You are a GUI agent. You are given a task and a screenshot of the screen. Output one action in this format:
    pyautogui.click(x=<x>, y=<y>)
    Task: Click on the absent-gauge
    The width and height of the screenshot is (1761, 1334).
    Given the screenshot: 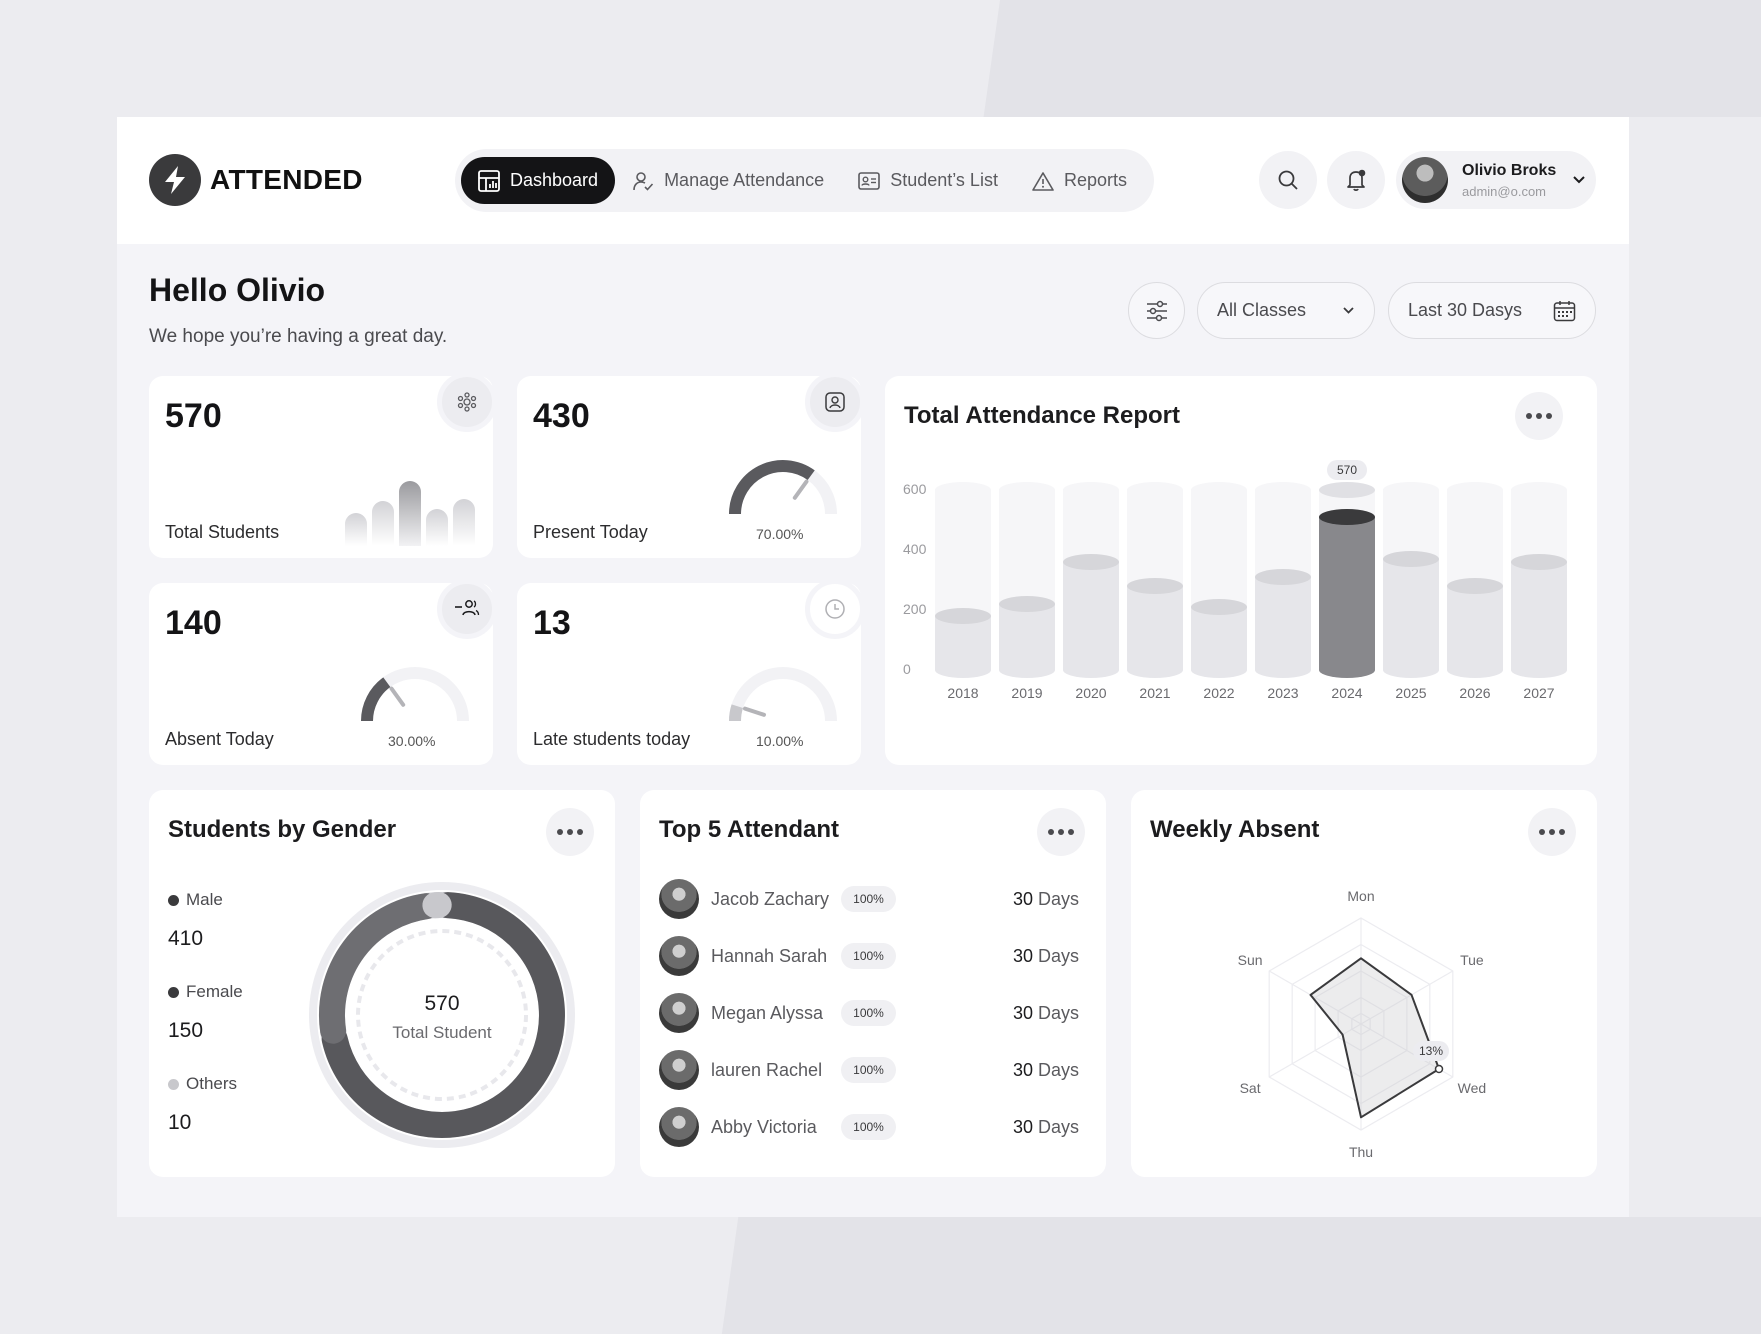 What is the action you would take?
    pyautogui.click(x=415, y=694)
    